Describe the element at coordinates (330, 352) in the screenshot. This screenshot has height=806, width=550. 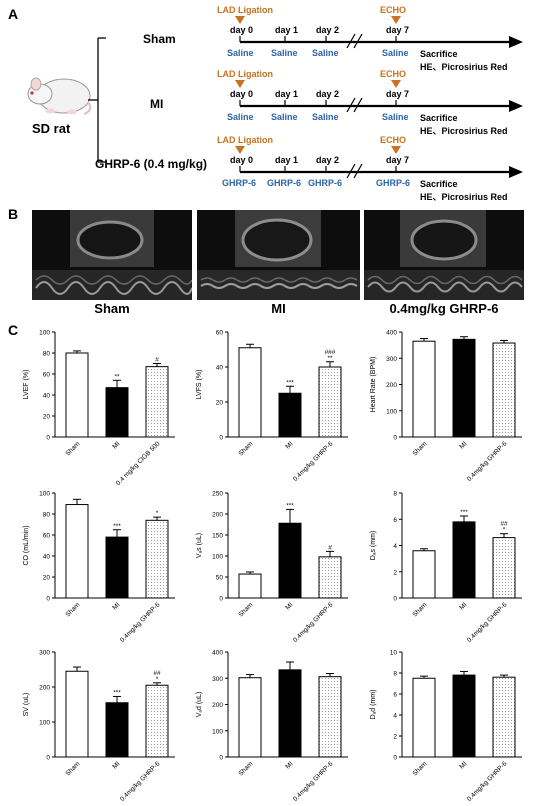
I see `significance-label: ###` at that location.